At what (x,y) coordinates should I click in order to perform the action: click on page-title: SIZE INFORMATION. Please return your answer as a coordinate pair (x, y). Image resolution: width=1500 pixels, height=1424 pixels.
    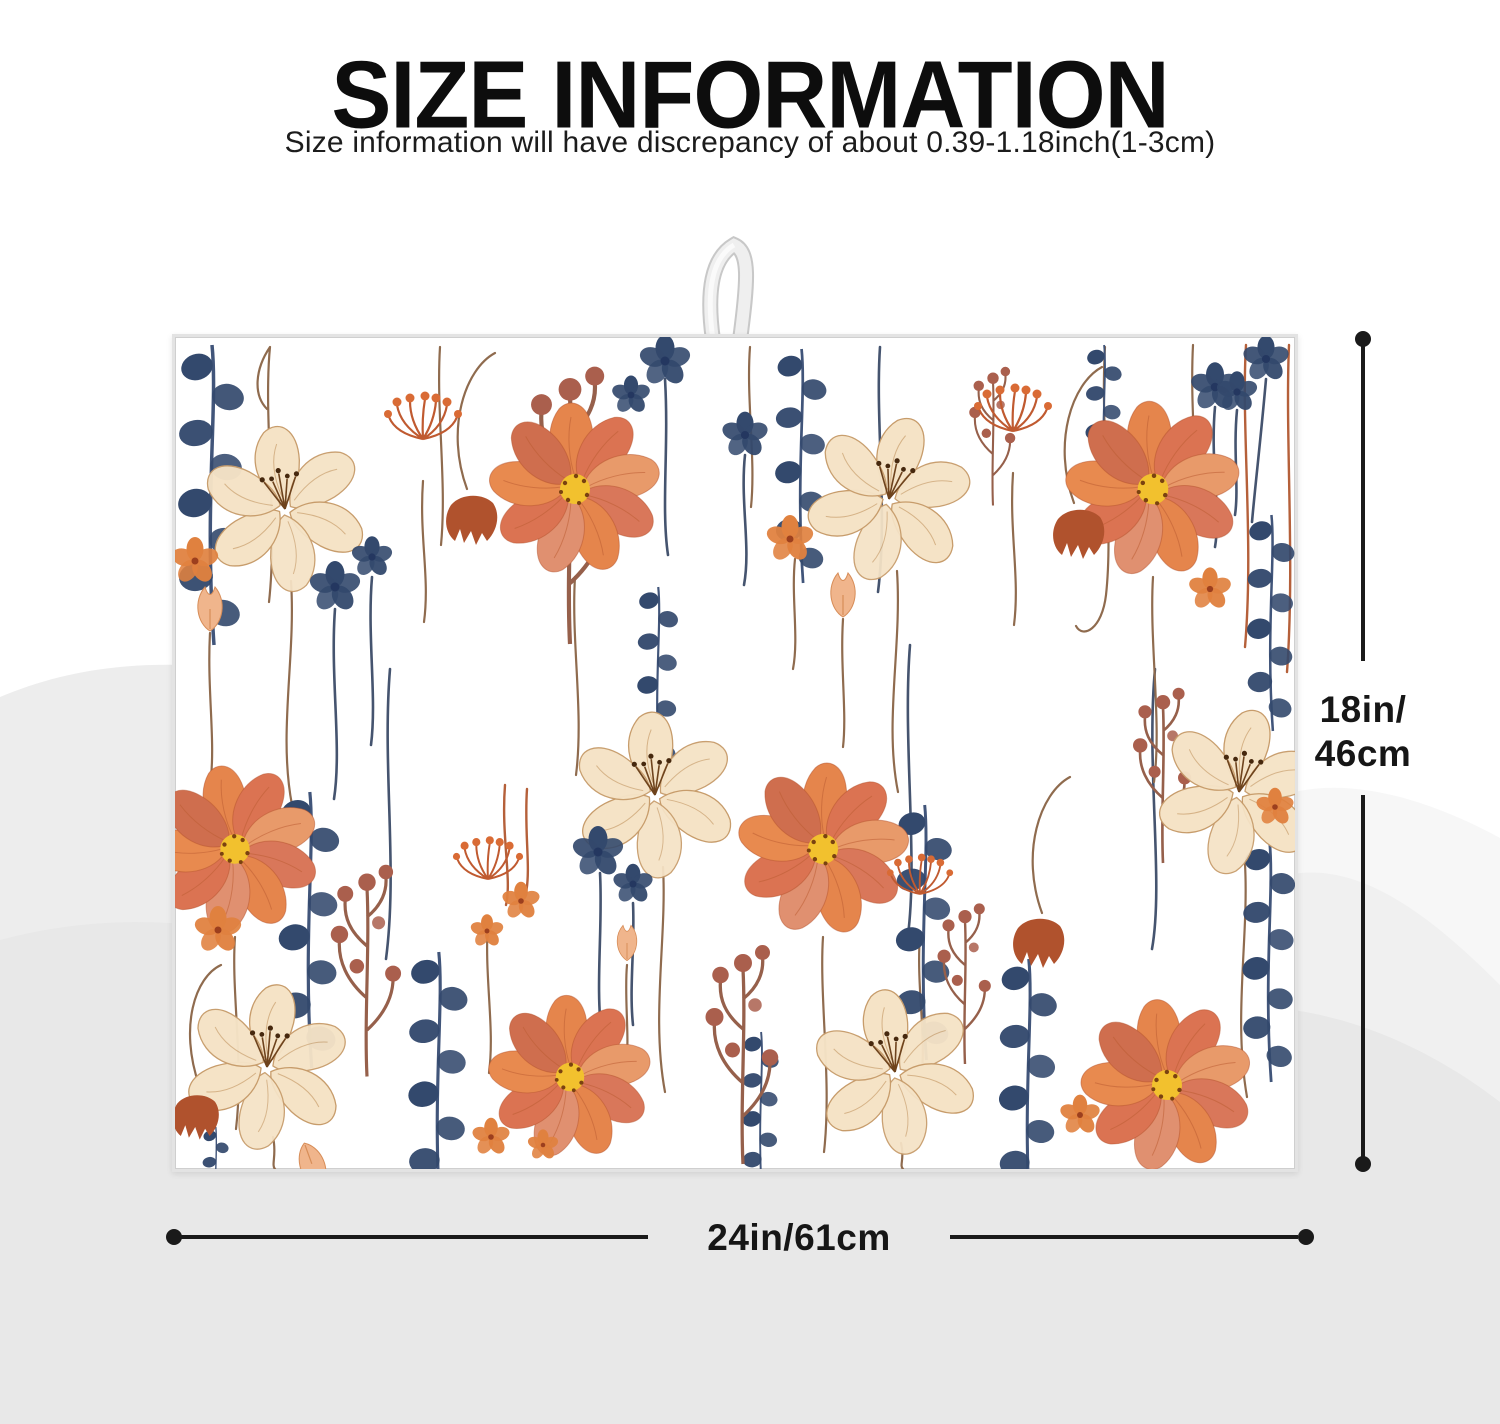
    Looking at the image, I should click on (750, 95).